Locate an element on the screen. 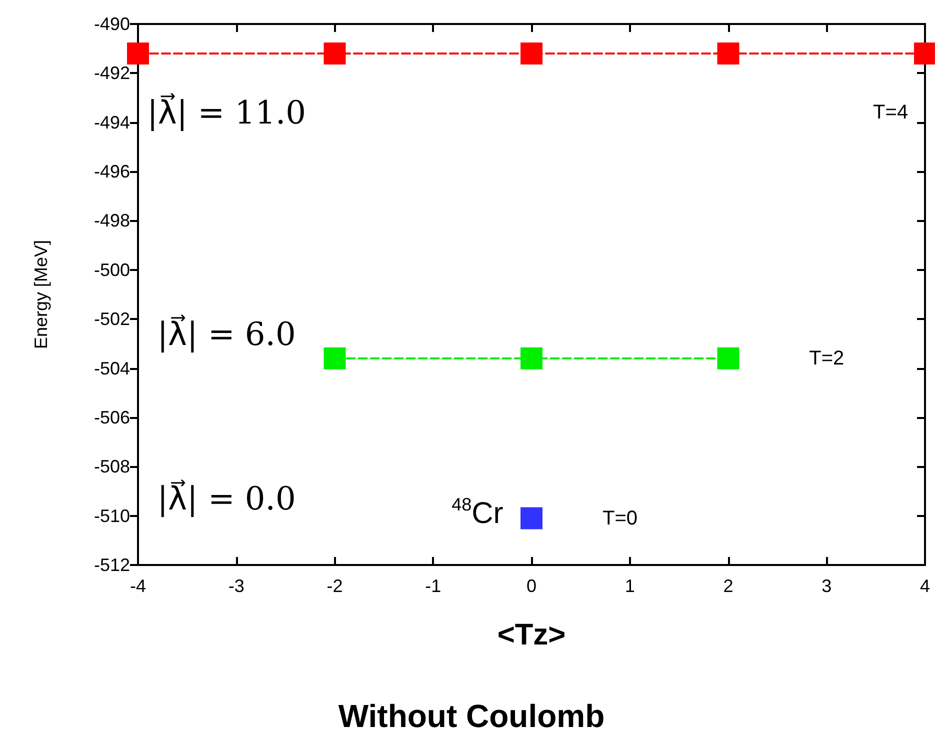 This screenshot has width=943, height=750. x-tick-label: -1 is located at coordinates (433, 586).